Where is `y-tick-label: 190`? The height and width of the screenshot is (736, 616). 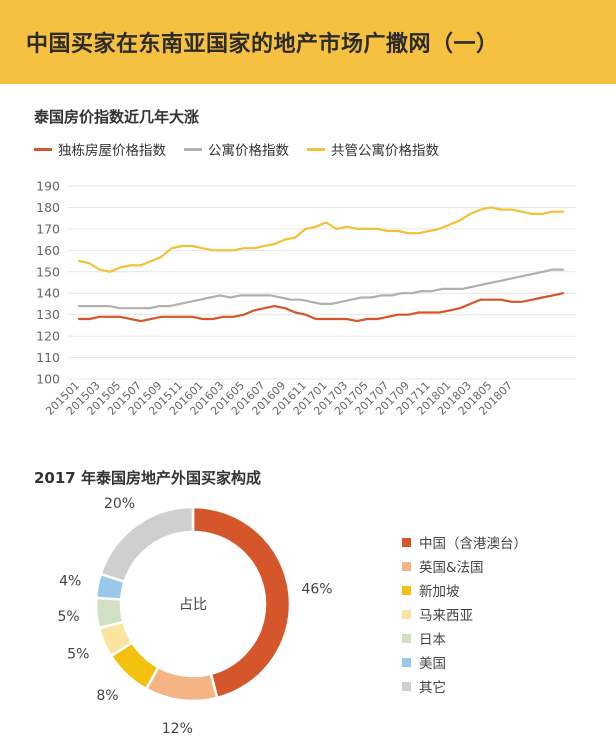 y-tick-label: 190 is located at coordinates (48, 186).